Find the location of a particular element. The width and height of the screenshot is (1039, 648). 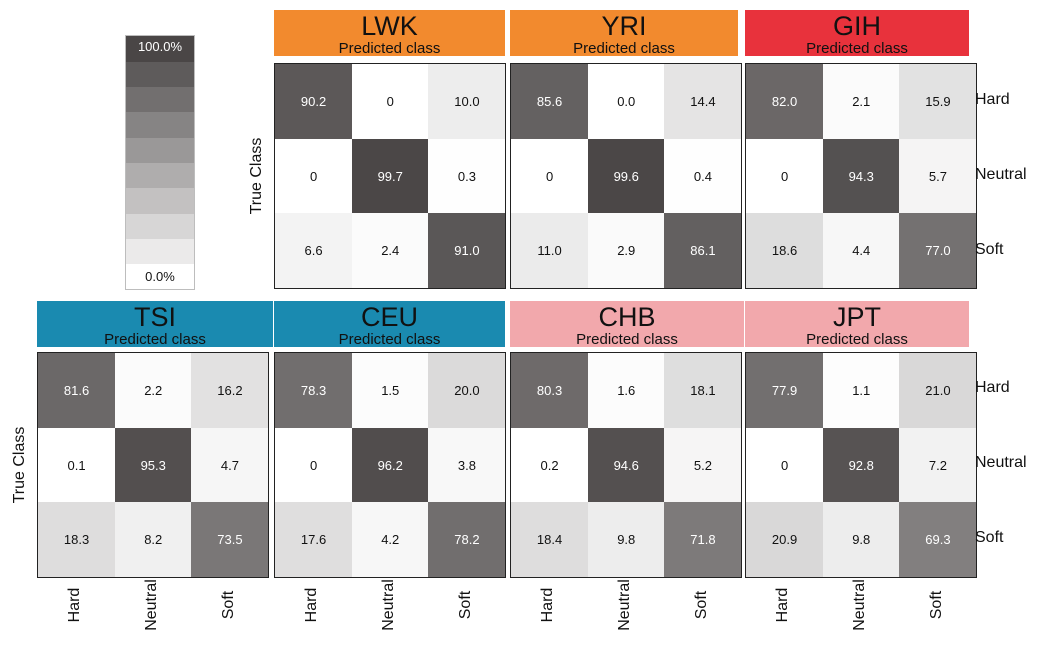

matrix-cell: 99.7 is located at coordinates (390, 176).